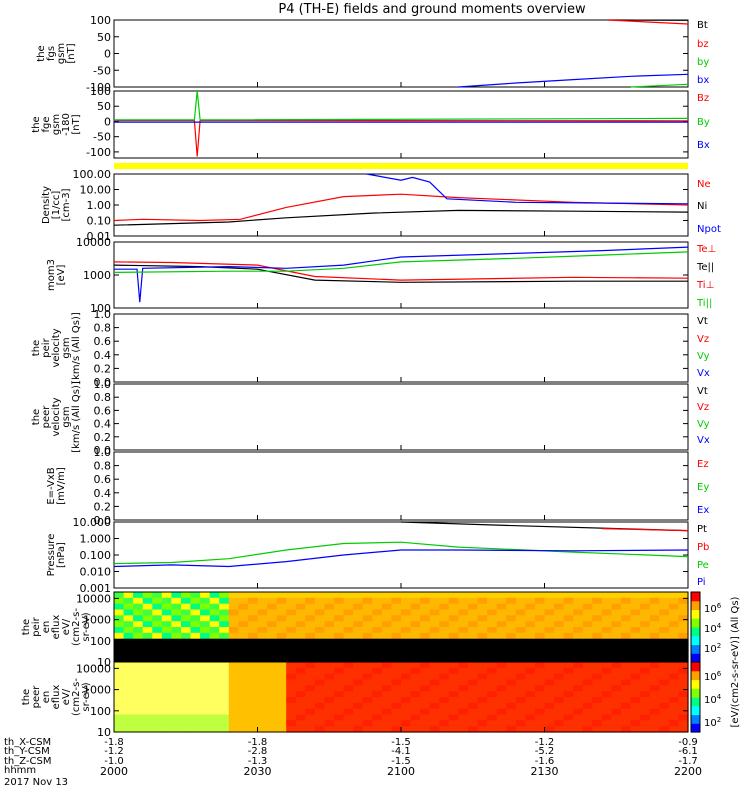  I want to click on y-tick-label: 1000, so click(97, 275).